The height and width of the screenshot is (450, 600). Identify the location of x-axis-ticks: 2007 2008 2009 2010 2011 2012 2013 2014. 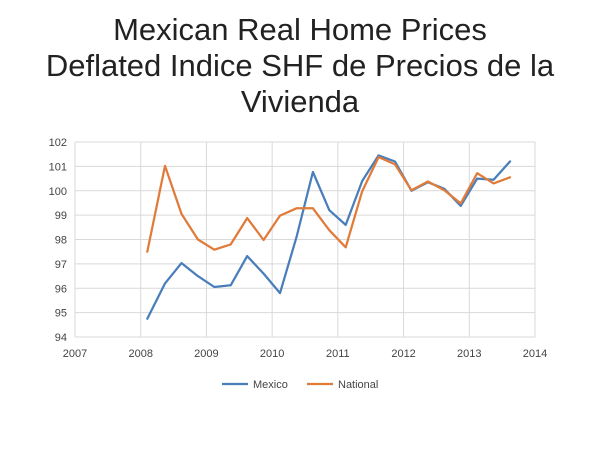
(305, 354).